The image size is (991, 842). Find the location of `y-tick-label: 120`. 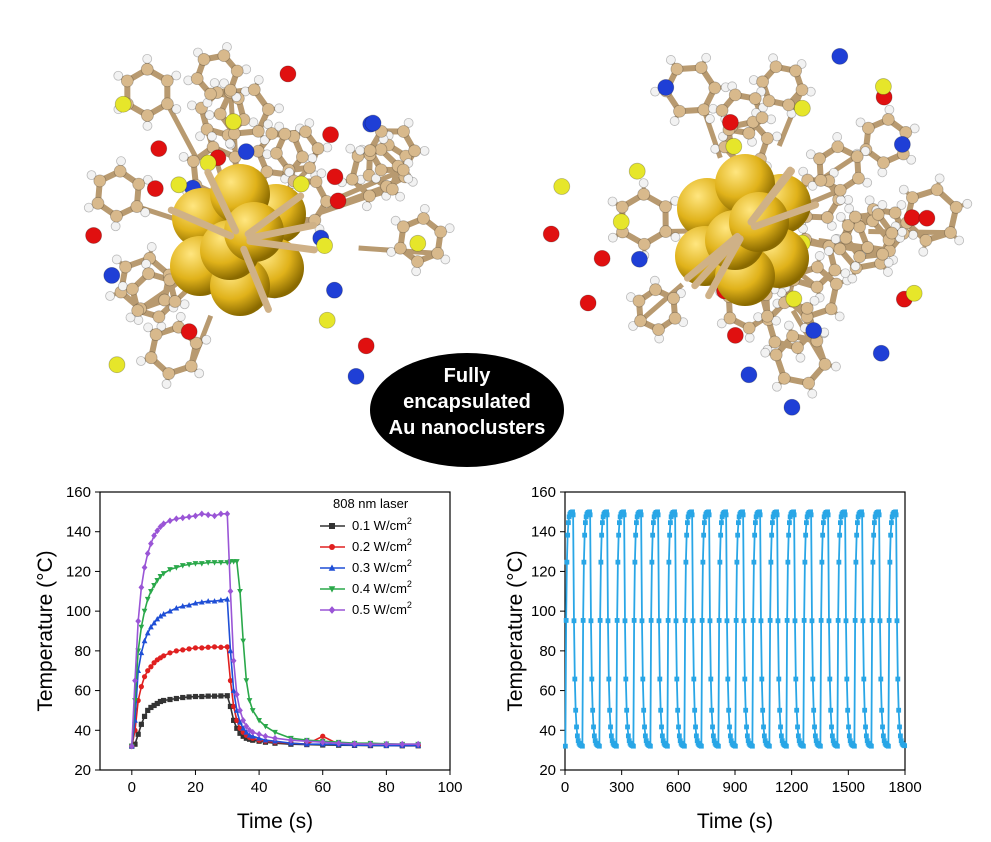

y-tick-label: 120 is located at coordinates (78, 571).